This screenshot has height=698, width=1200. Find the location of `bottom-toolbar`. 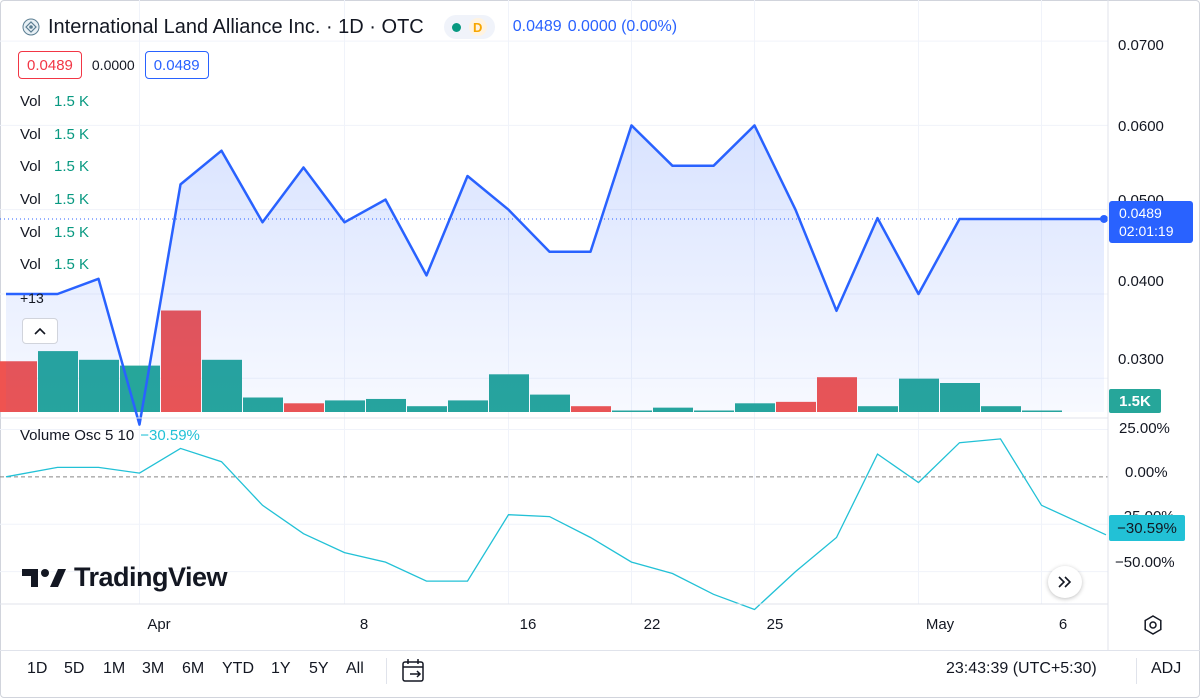

bottom-toolbar is located at coordinates (600, 674).